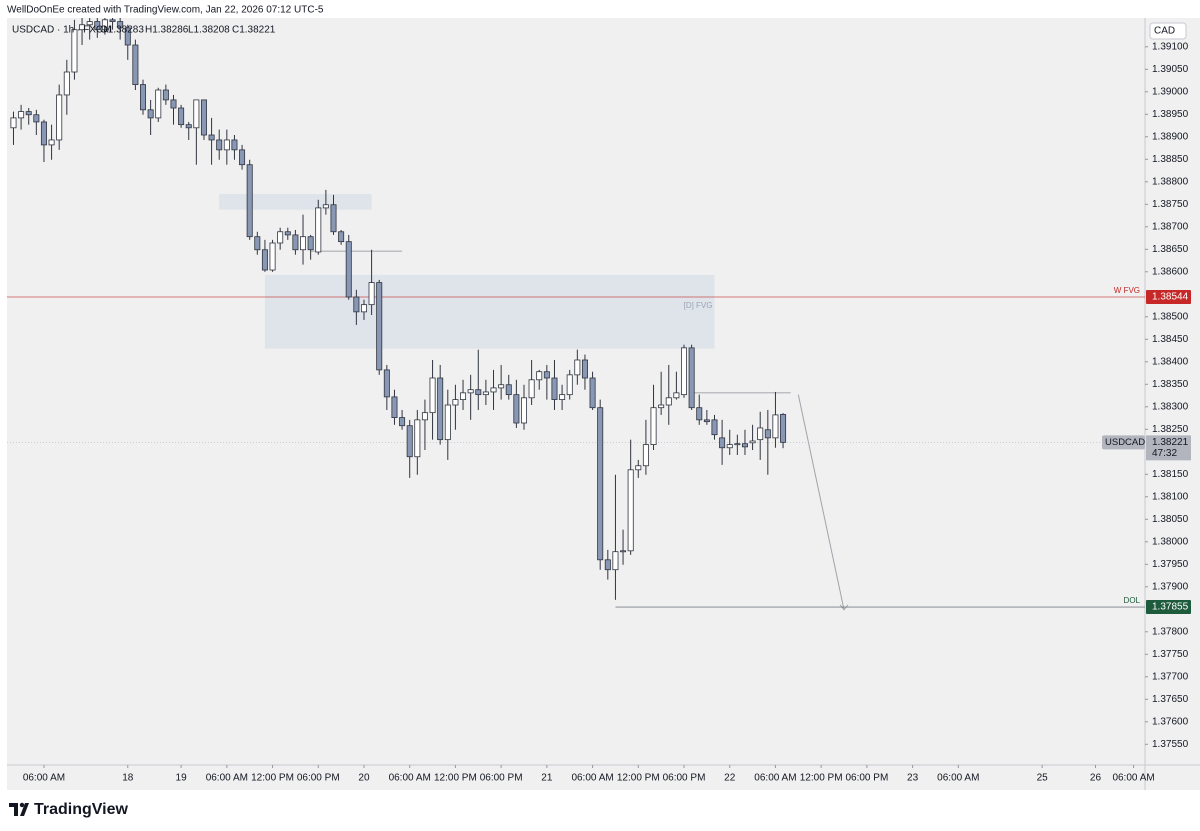 Image resolution: width=1200 pixels, height=831 pixels. I want to click on symbol-tag, so click(1123, 442).